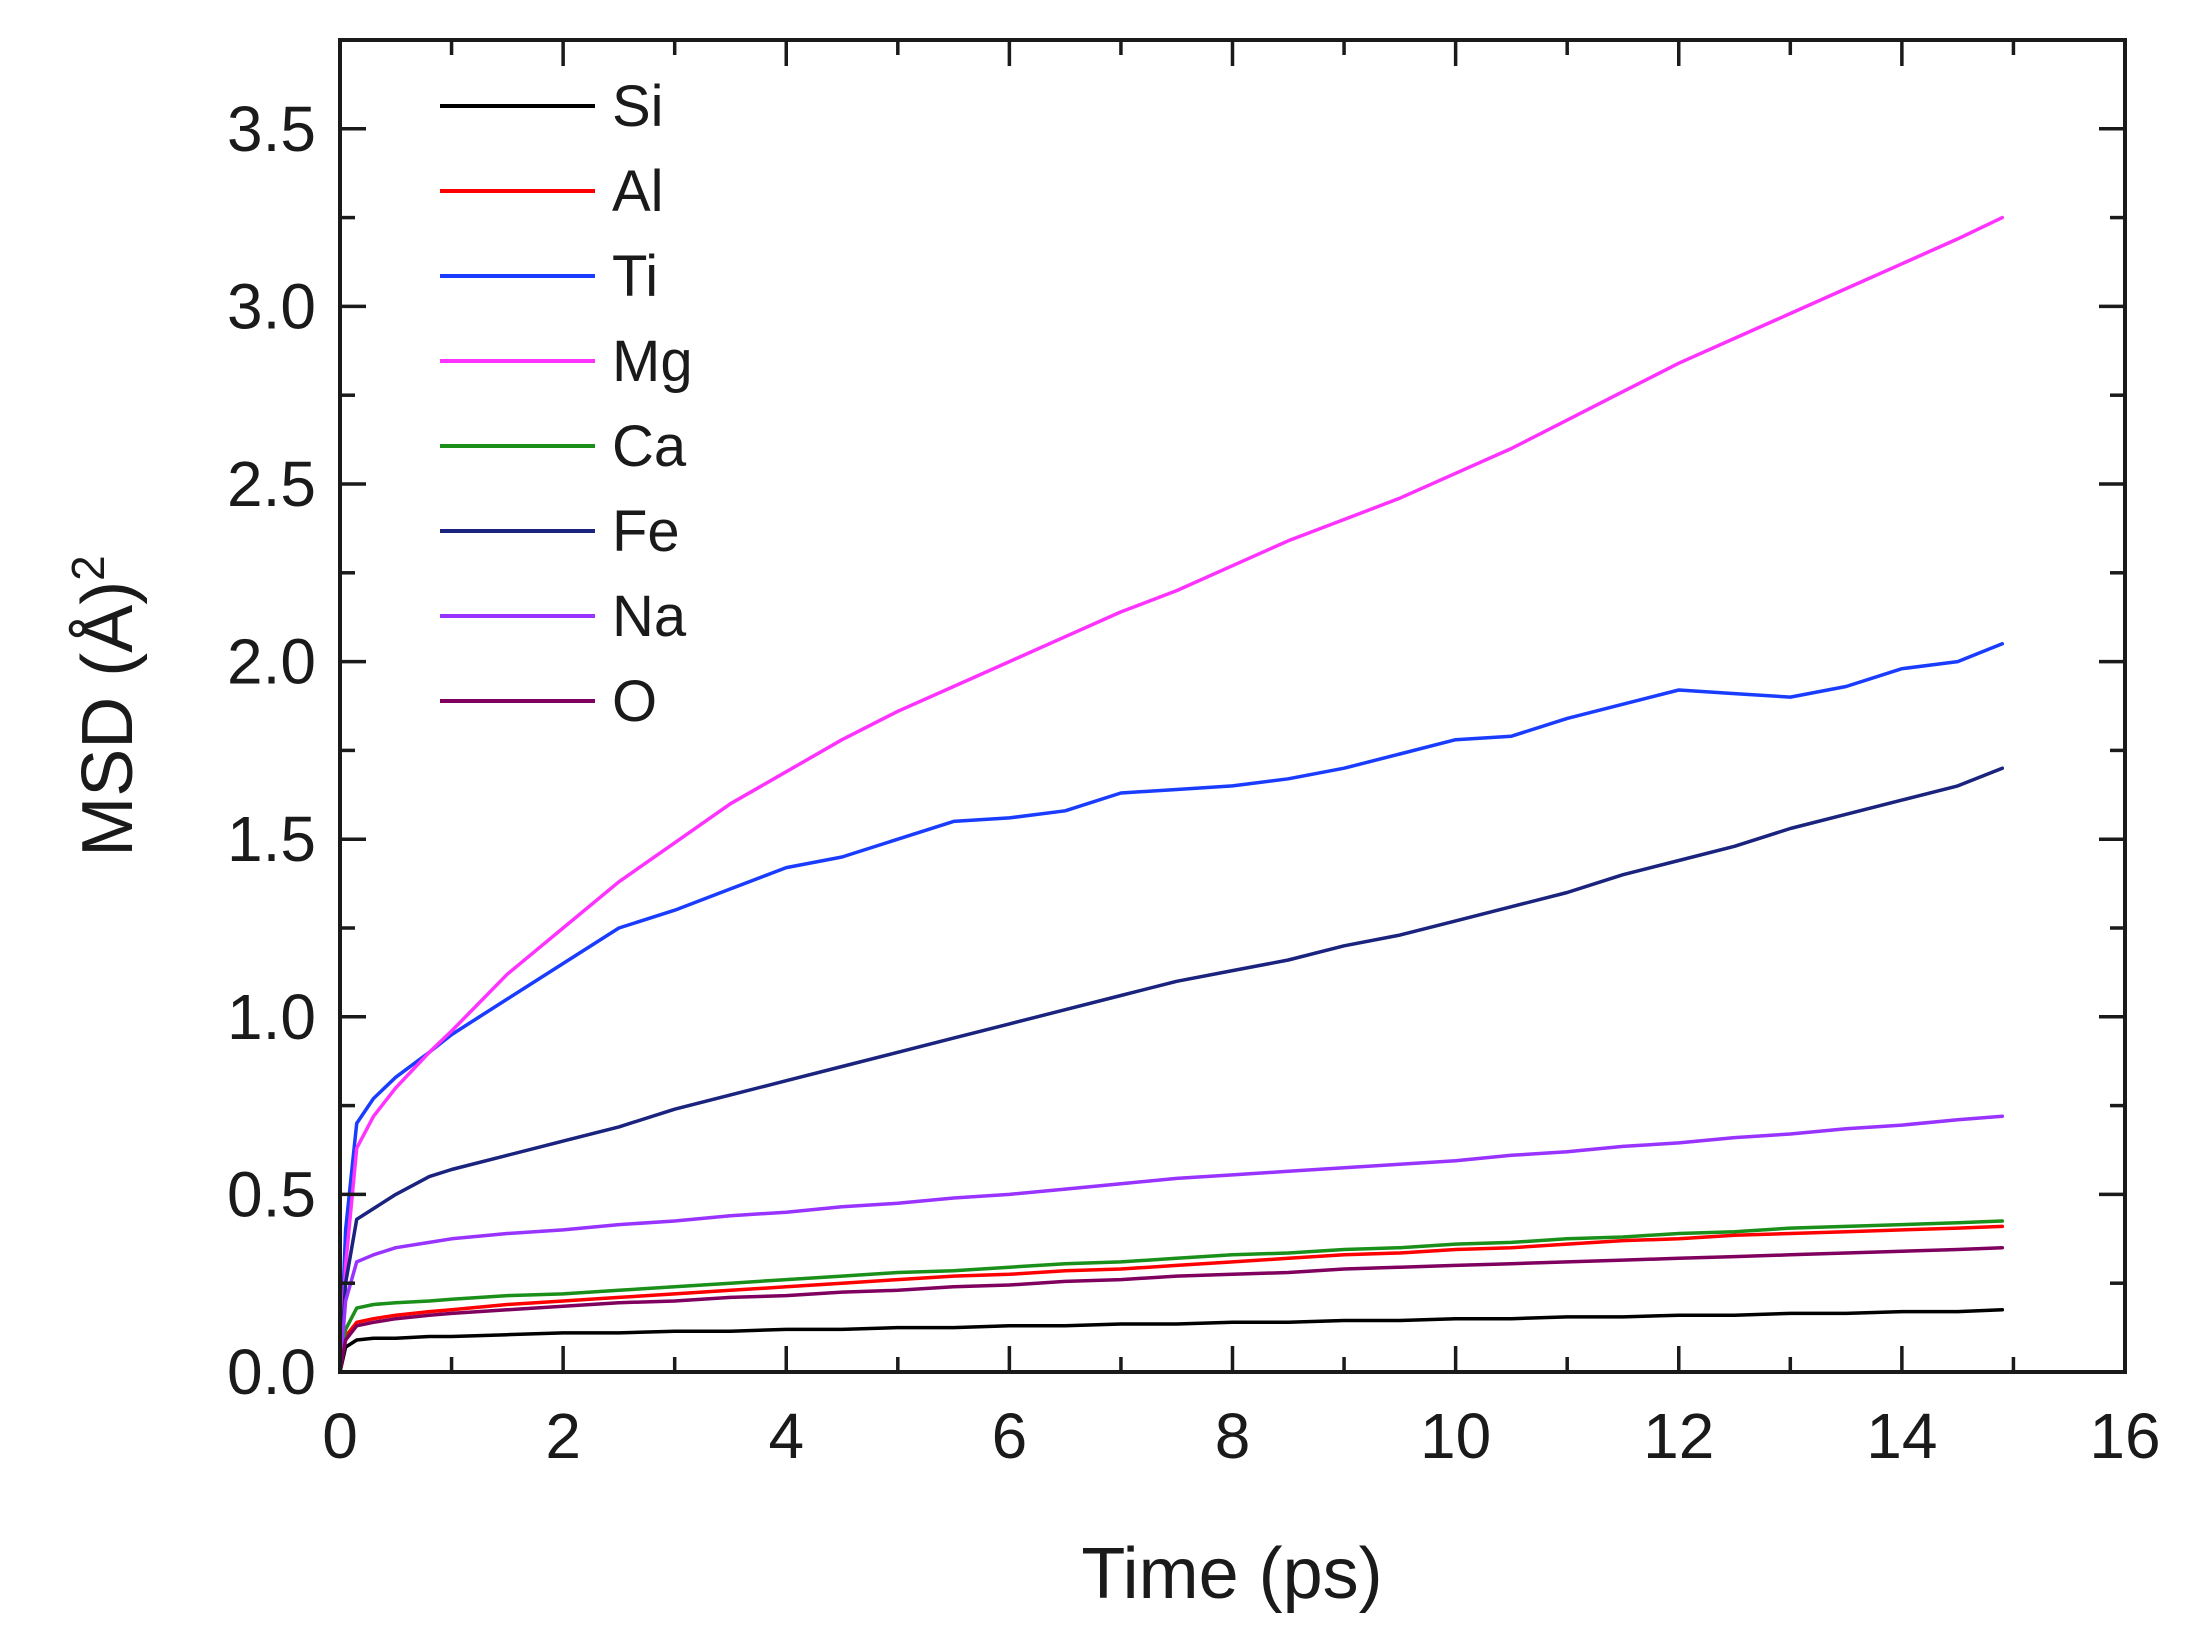 The image size is (2197, 1648). I want to click on series-line-si, so click(1171, 1341).